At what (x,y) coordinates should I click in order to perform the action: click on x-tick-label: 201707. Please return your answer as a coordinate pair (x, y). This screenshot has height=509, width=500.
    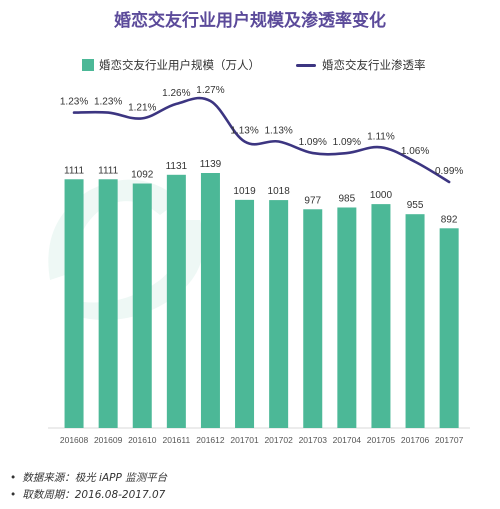
    Looking at the image, I should click on (449, 440).